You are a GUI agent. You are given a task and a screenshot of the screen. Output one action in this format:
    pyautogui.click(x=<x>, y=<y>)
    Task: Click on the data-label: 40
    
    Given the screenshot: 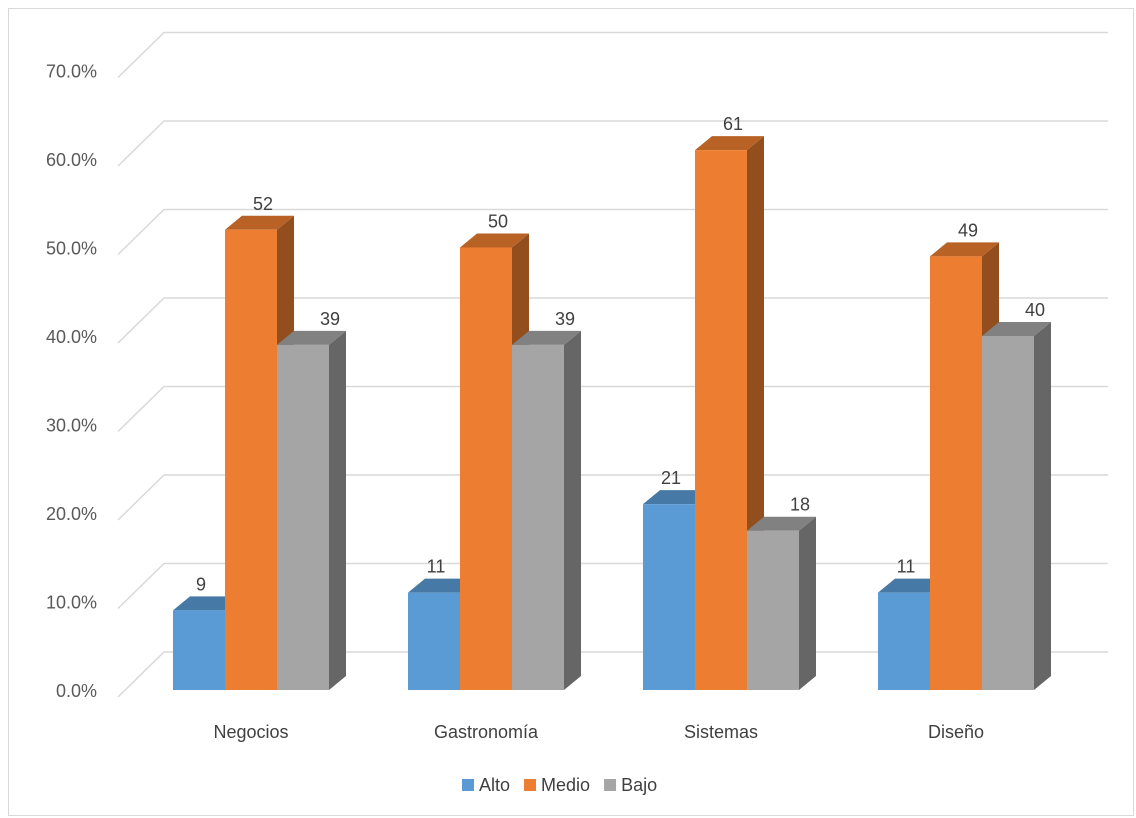 What is the action you would take?
    pyautogui.click(x=1035, y=310)
    